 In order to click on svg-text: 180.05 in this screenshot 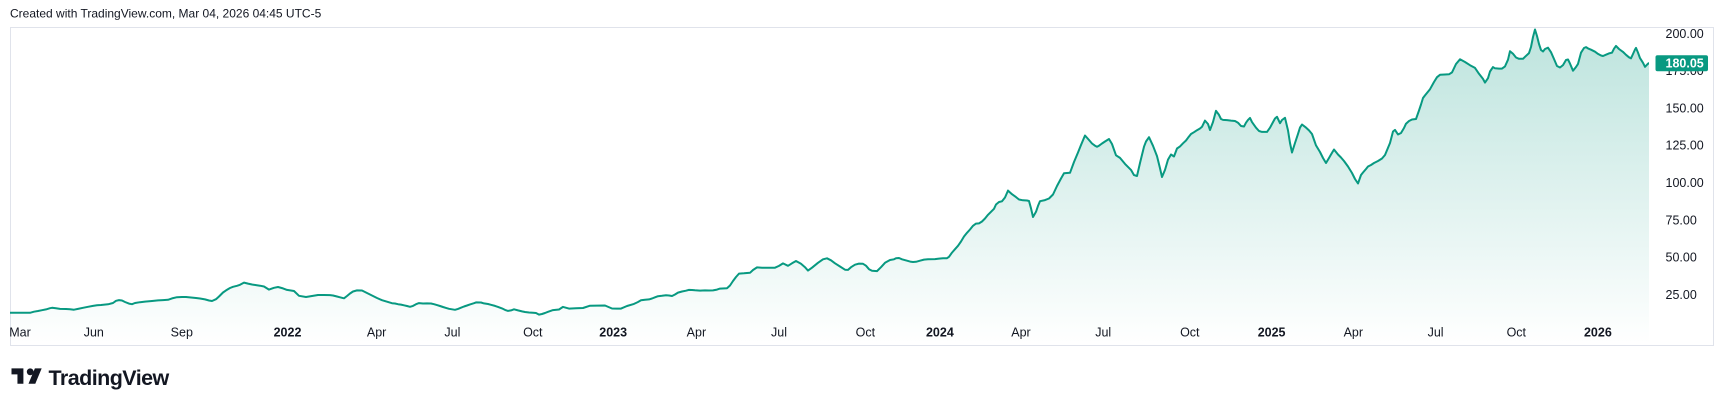, I will do `click(1685, 64)`.